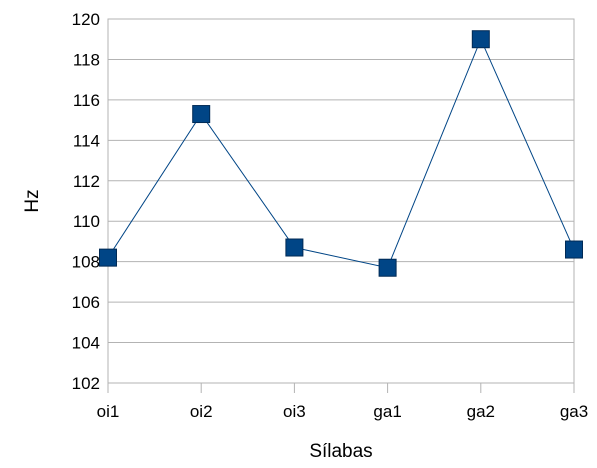 The height and width of the screenshot is (468, 597). What do you see at coordinates (86, 221) in the screenshot?
I see `y-tick-label: 110` at bounding box center [86, 221].